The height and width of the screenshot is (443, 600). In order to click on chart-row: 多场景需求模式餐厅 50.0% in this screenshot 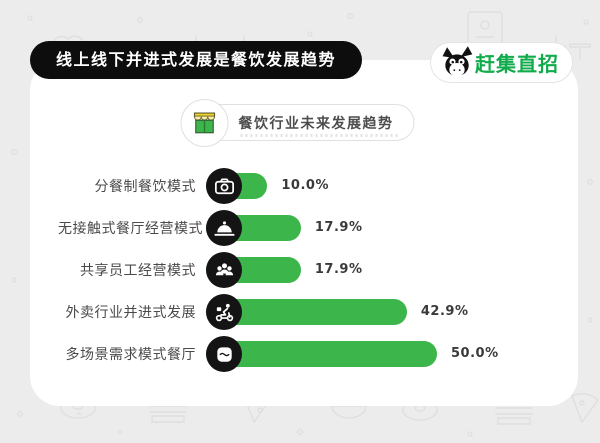, I will do `click(310, 354)`.